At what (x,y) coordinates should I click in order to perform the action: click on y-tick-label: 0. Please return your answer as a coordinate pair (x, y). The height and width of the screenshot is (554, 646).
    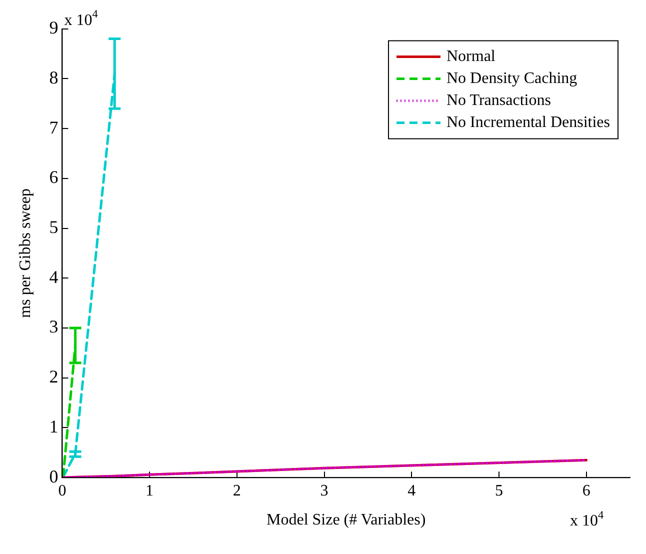
    Looking at the image, I should click on (53, 476).